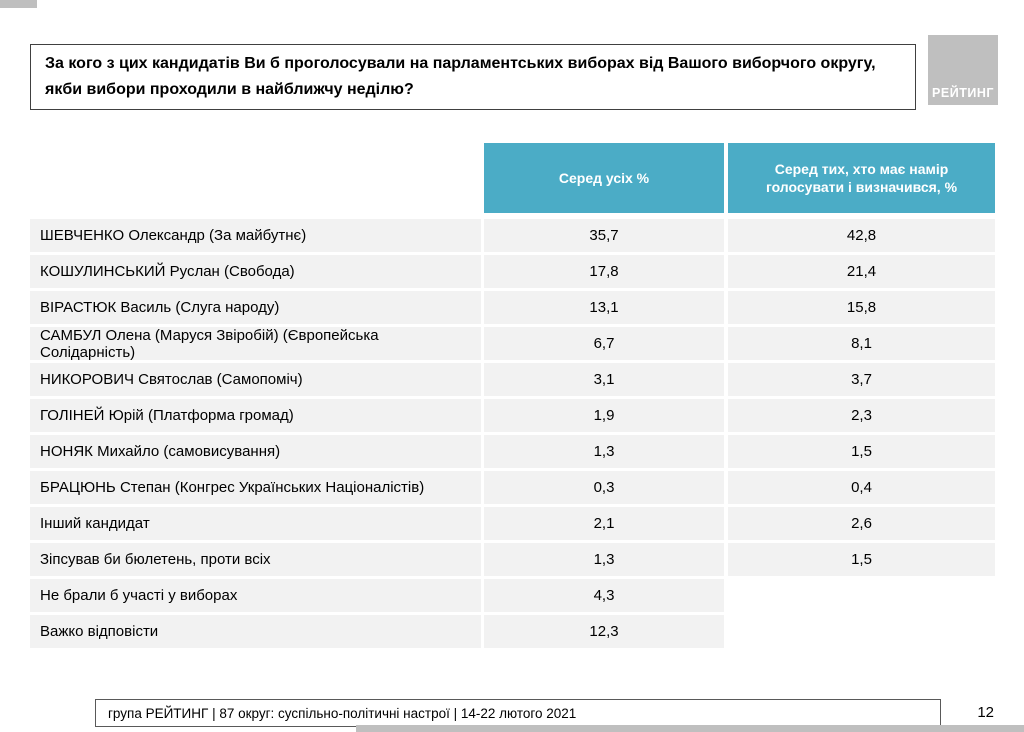 The image size is (1024, 732). What do you see at coordinates (604, 307) in the screenshot?
I see `value-among-all: 13,1` at bounding box center [604, 307].